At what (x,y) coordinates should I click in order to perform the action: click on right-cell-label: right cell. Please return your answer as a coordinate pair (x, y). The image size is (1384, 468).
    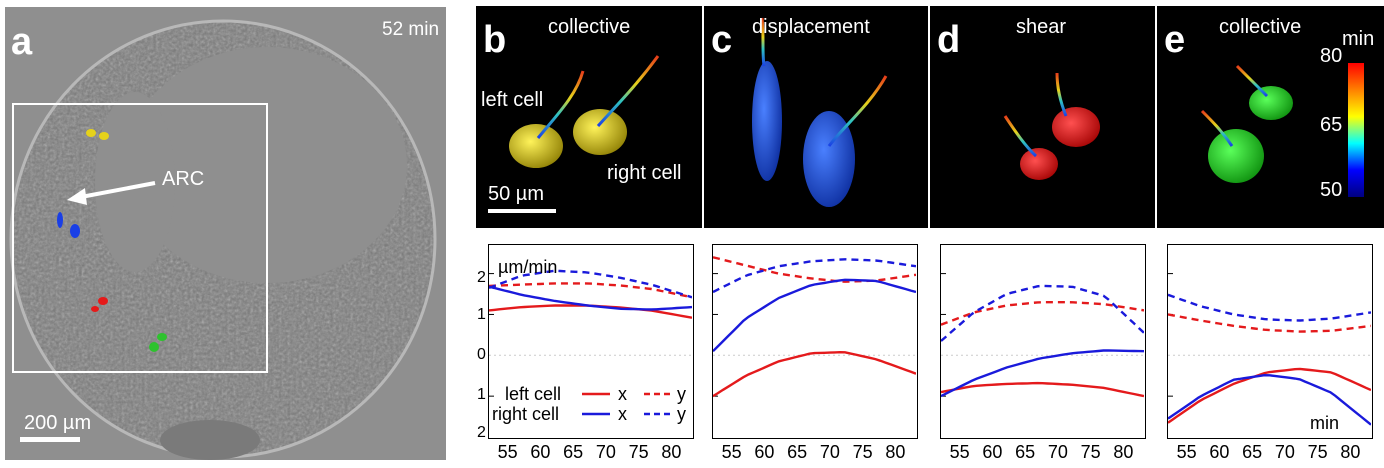
    Looking at the image, I should click on (644, 173).